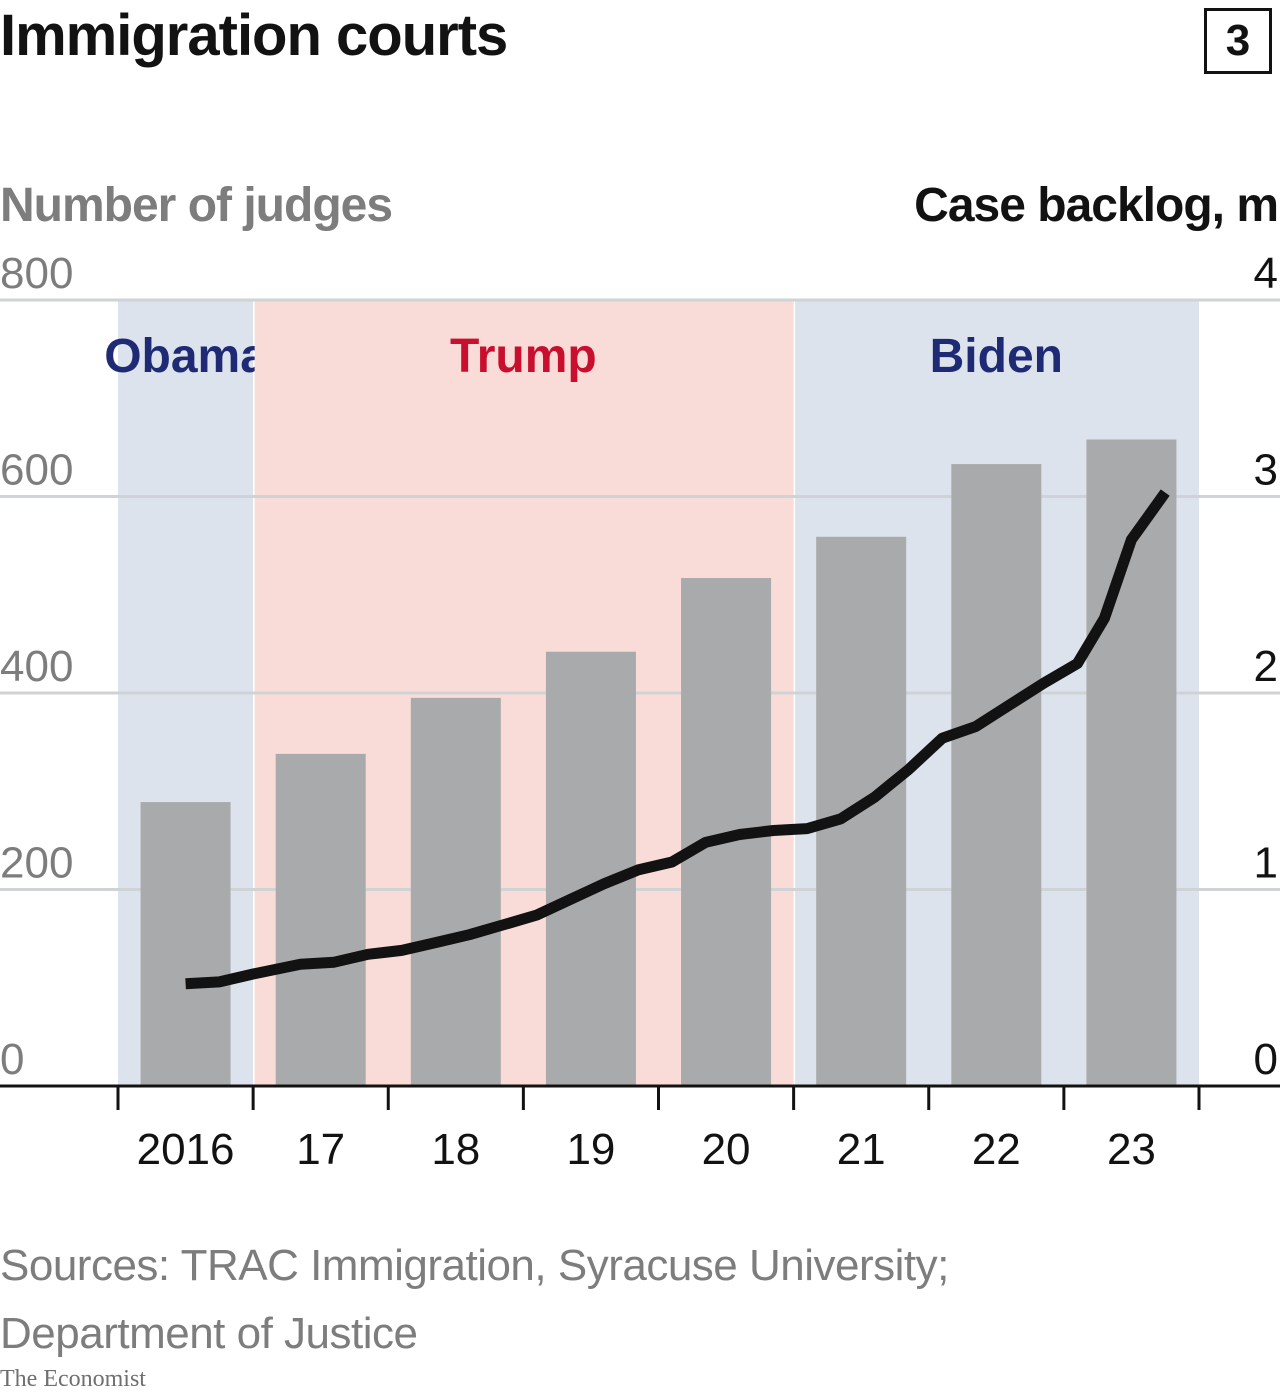 The image size is (1280, 1396). Describe the element at coordinates (36, 470) in the screenshot. I see `left-y-tick-label: 600` at that location.